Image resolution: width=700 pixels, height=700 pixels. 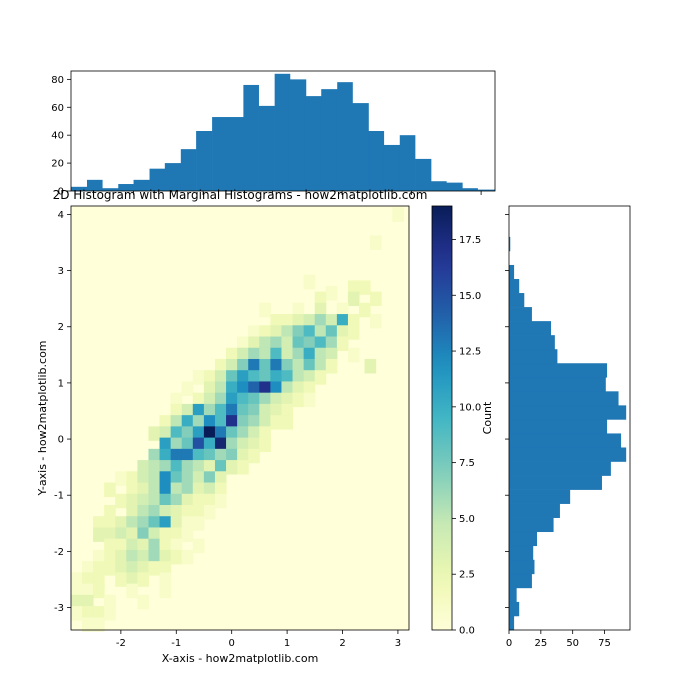 I want to click on y-tick-label: 2, so click(x=61, y=327).